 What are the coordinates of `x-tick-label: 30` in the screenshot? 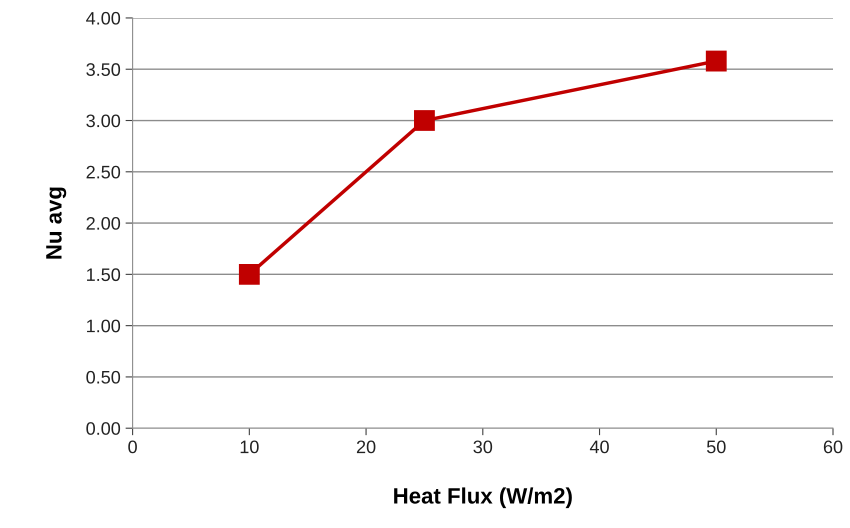 It's located at (482, 447).